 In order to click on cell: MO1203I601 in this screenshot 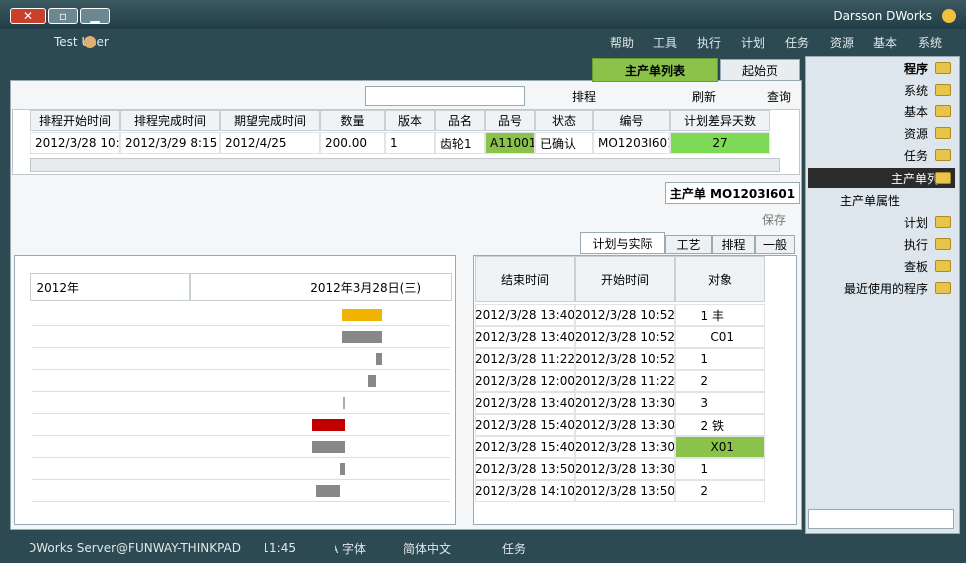, I will do `click(631, 143)`.